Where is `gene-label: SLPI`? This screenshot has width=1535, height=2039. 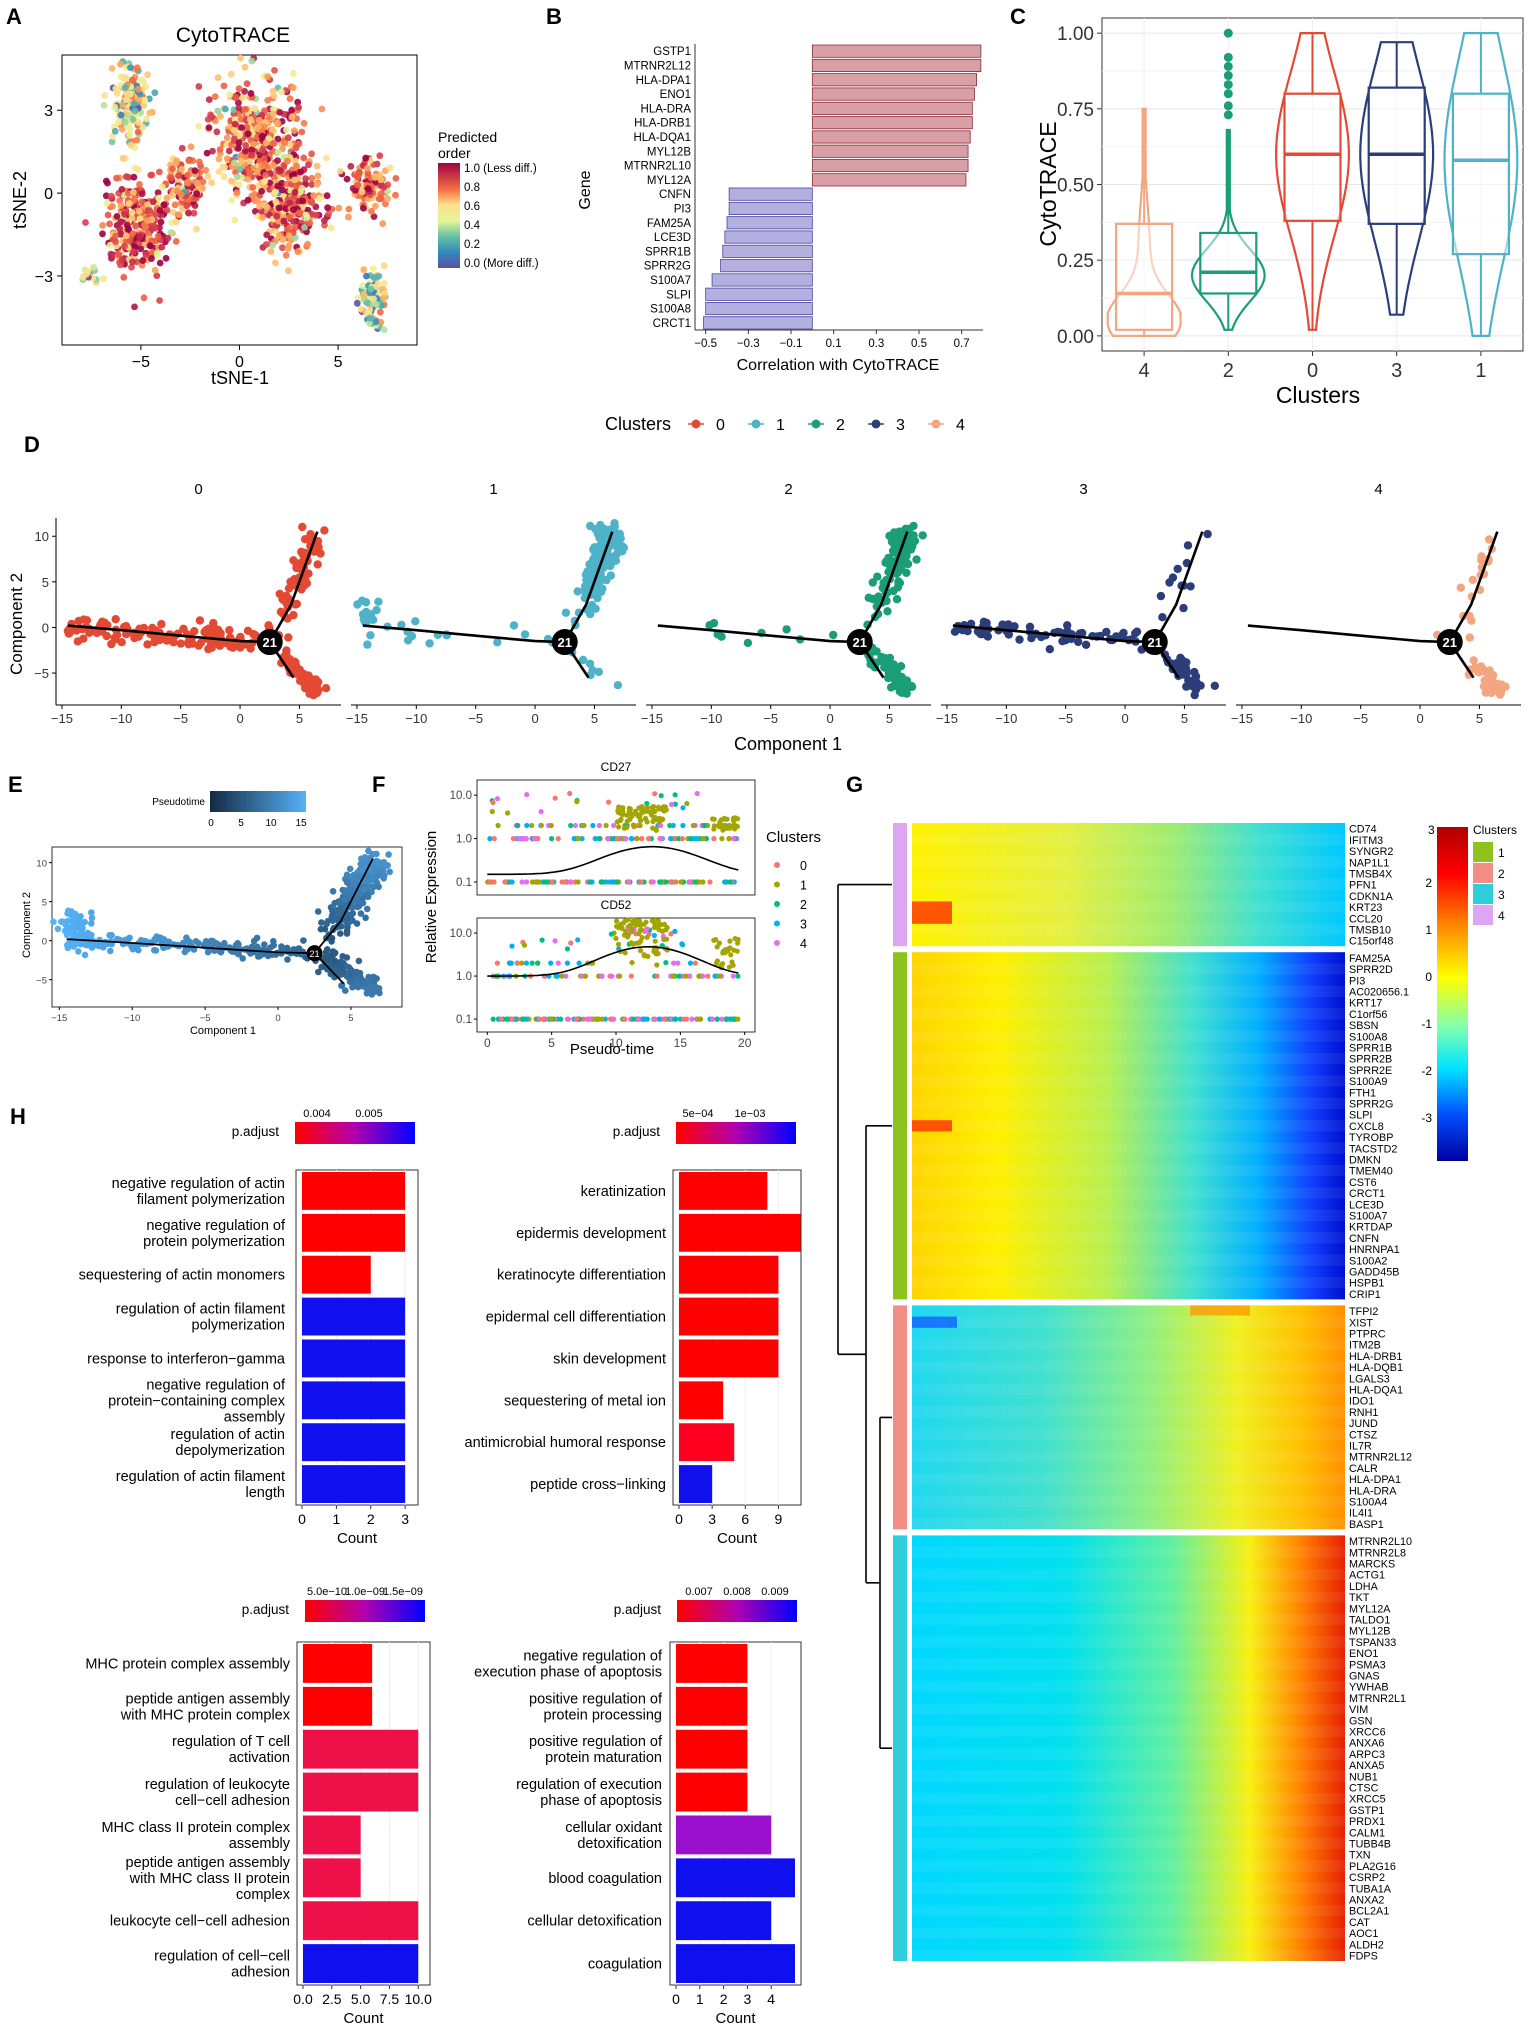 gene-label: SLPI is located at coordinates (678, 295).